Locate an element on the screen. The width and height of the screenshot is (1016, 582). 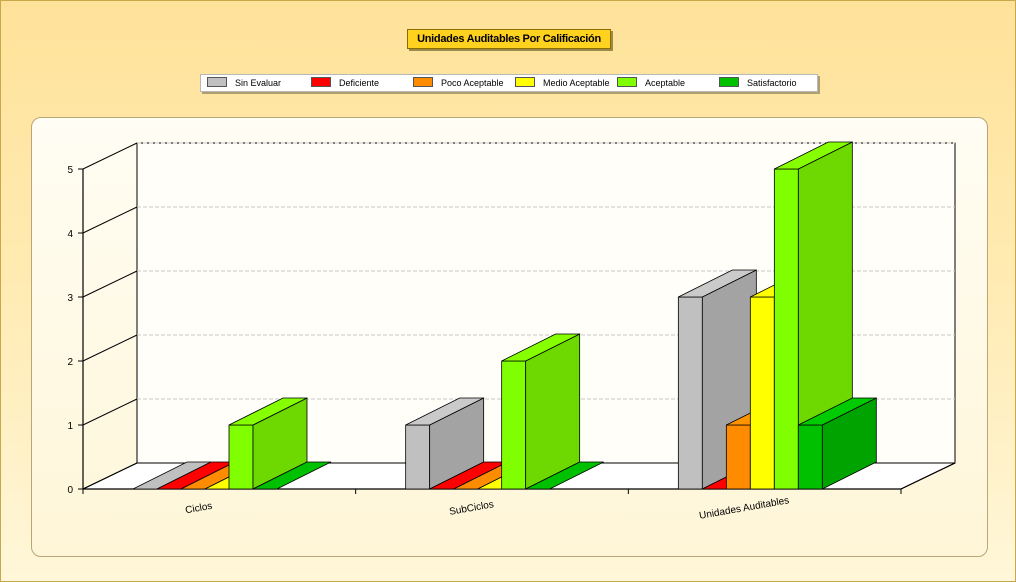
y-tick-label: 4 is located at coordinates (70, 234).